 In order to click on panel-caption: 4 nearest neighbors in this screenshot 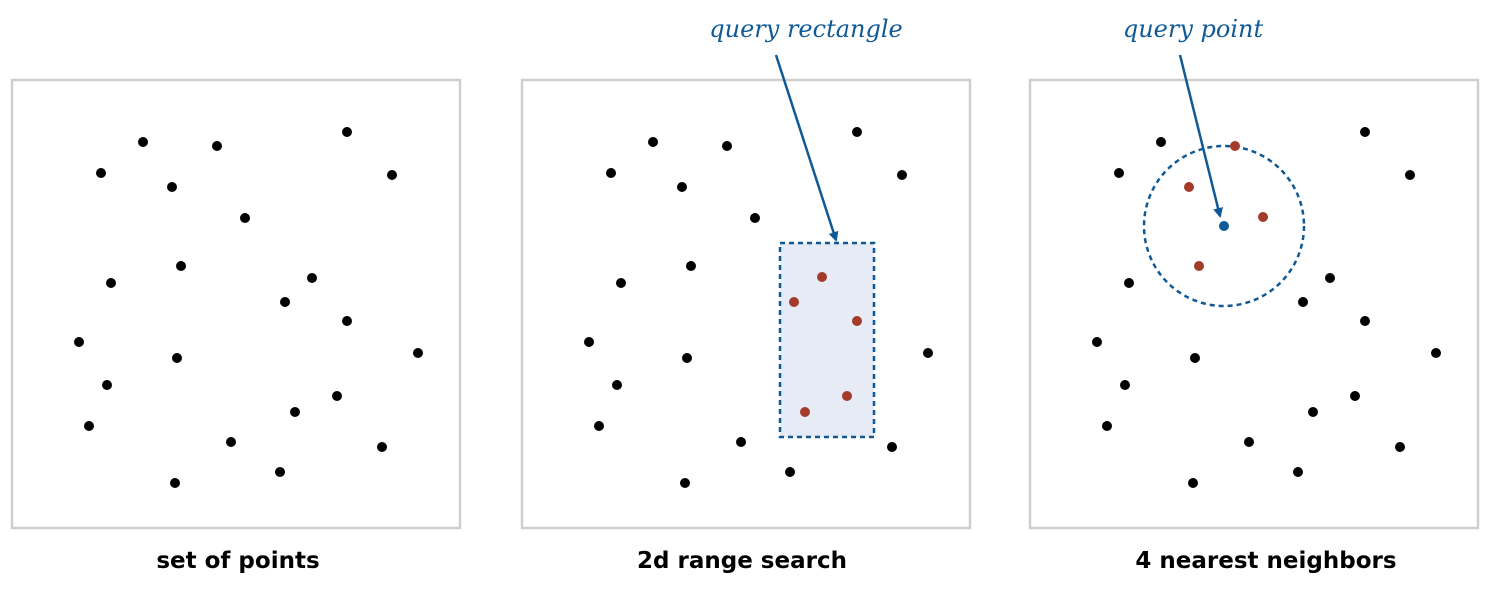, I will do `click(1265, 561)`.